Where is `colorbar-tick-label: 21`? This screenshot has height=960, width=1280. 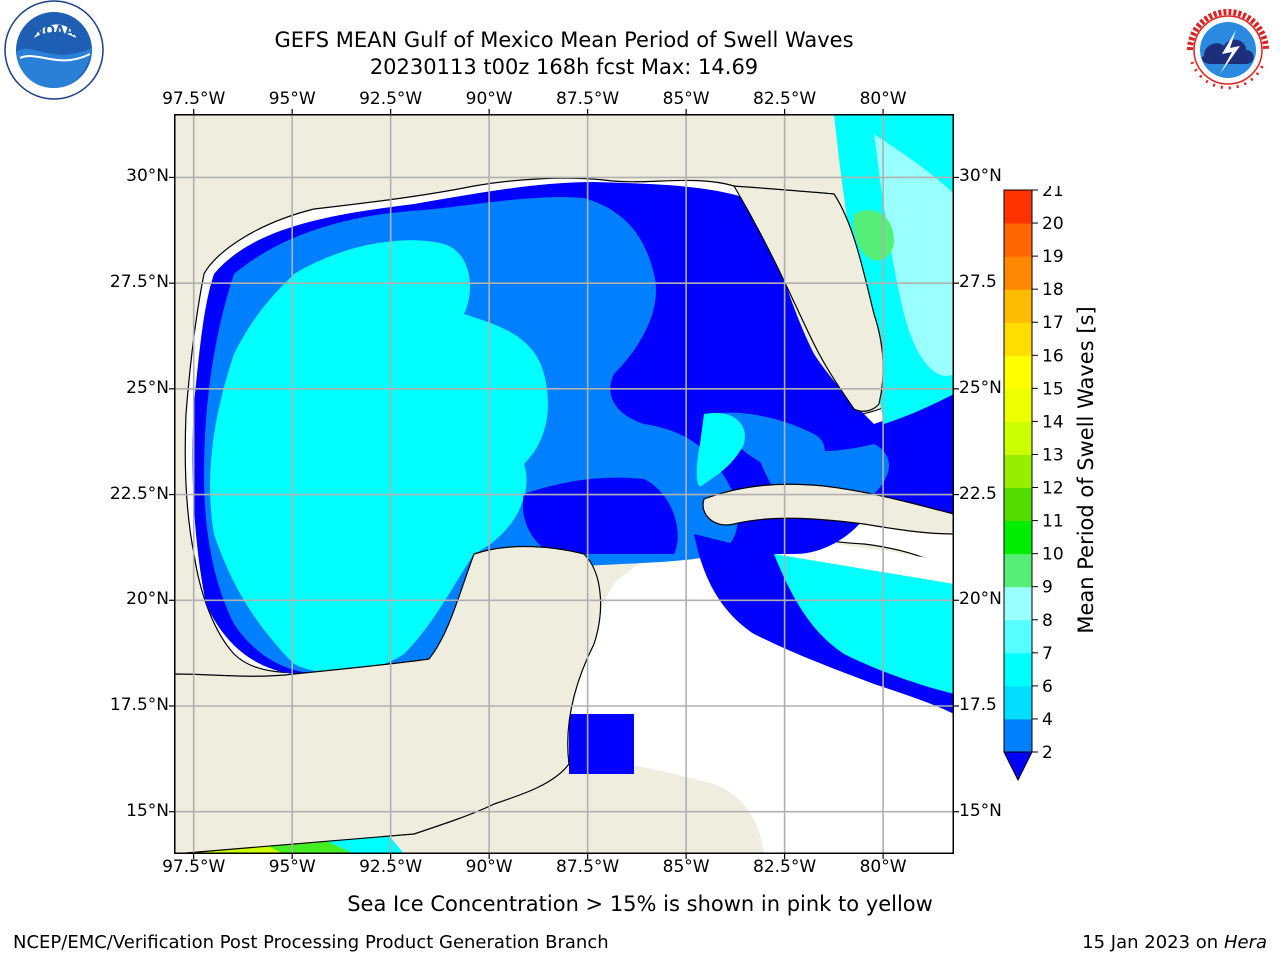
colorbar-tick-label: 21 is located at coordinates (1053, 193).